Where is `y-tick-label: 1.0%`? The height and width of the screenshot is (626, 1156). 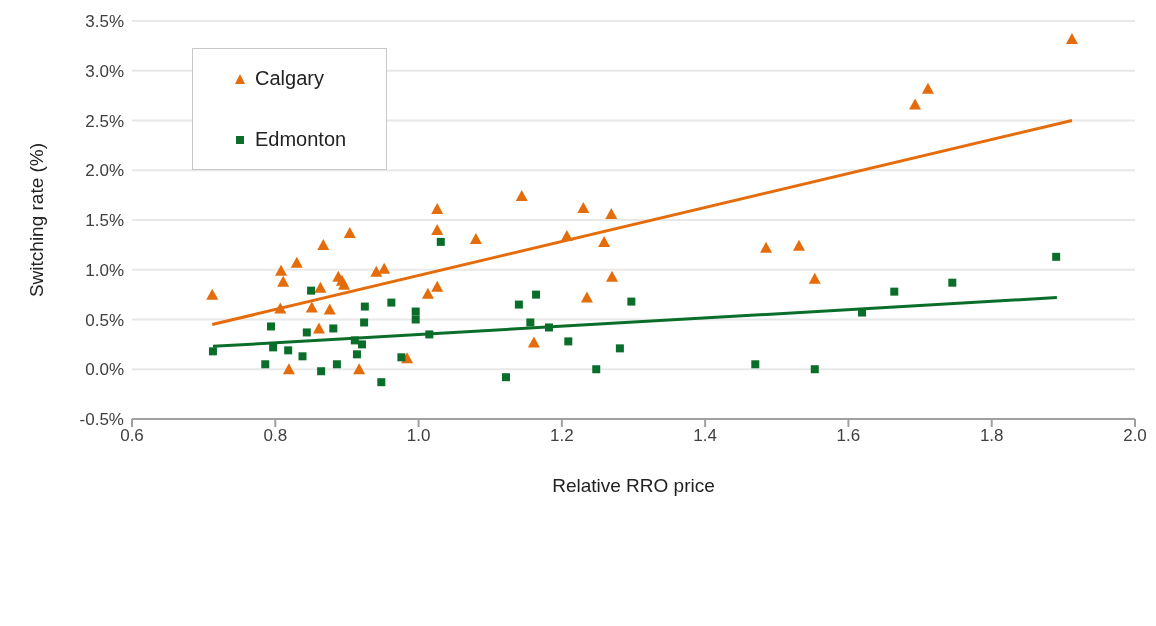
y-tick-label: 1.0% is located at coordinates (104, 270).